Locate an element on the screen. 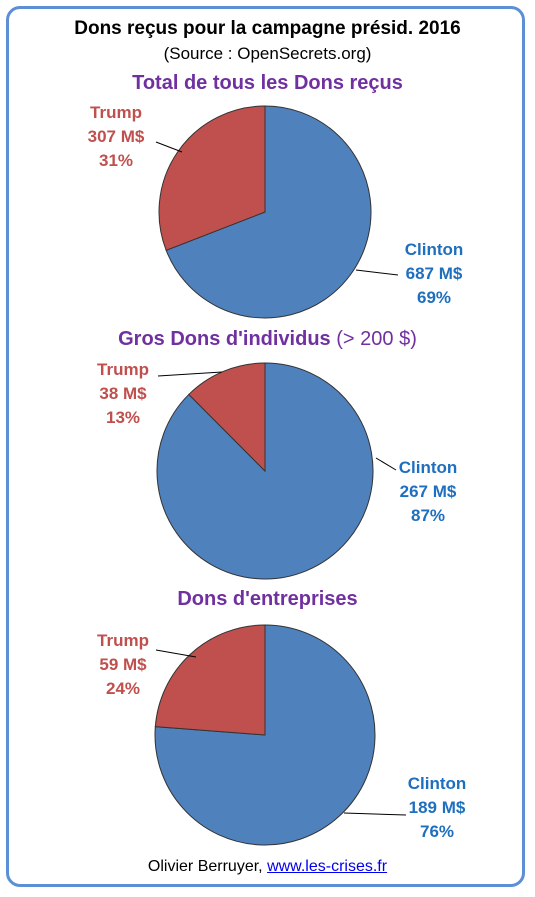 This screenshot has width=535, height=897. pie-companies is located at coordinates (265, 735).